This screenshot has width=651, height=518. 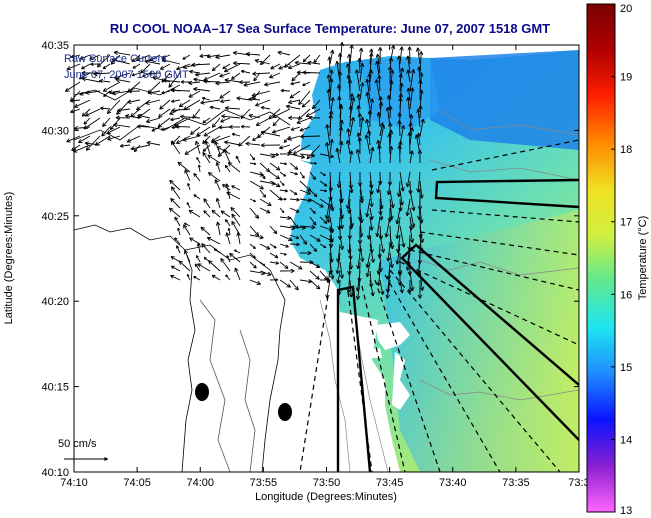 I want to click on overlay-line-1: Raw Surface Current, so click(x=115, y=59).